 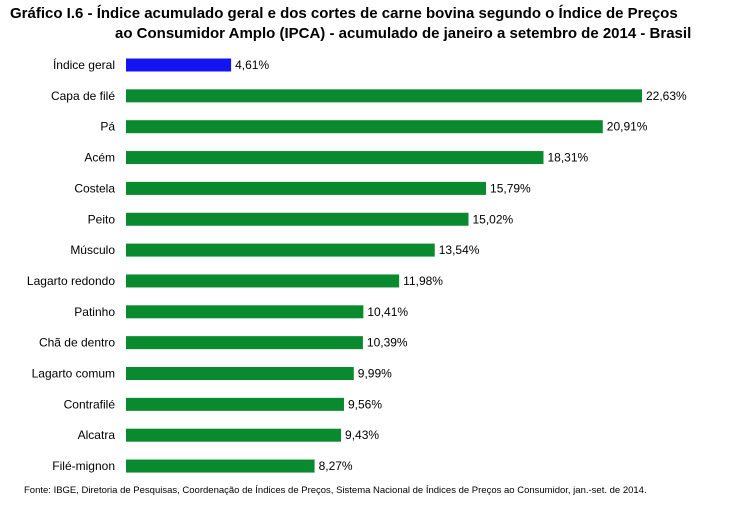 I want to click on value-label: 13,54%, so click(x=459, y=250).